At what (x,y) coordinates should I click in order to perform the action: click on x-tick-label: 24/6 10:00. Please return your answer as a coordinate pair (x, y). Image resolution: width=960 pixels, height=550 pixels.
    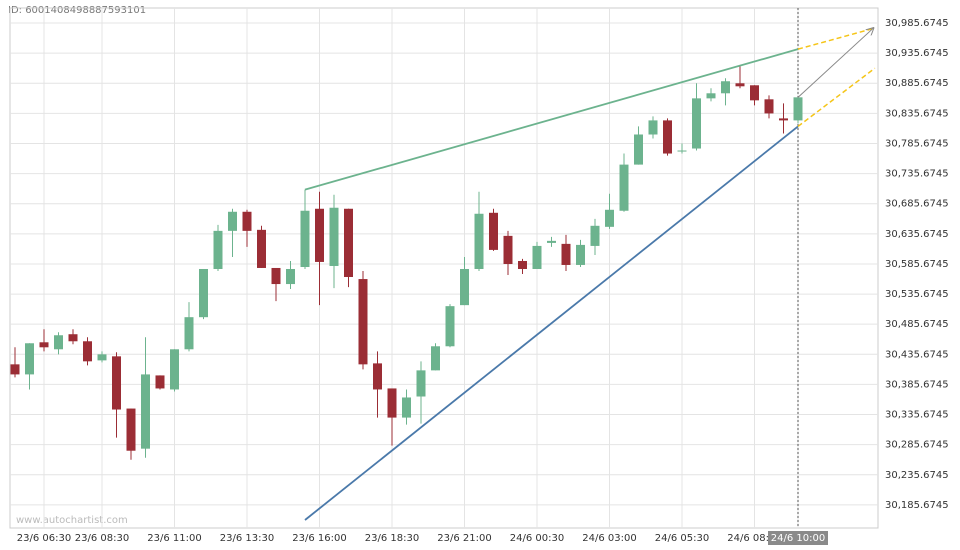
    Looking at the image, I should click on (798, 538).